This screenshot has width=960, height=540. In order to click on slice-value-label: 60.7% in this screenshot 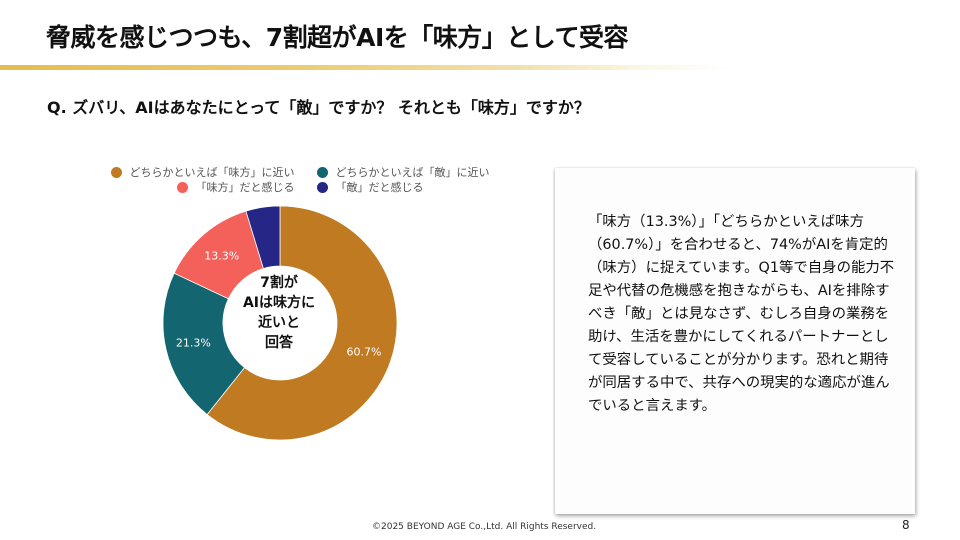, I will do `click(364, 352)`.